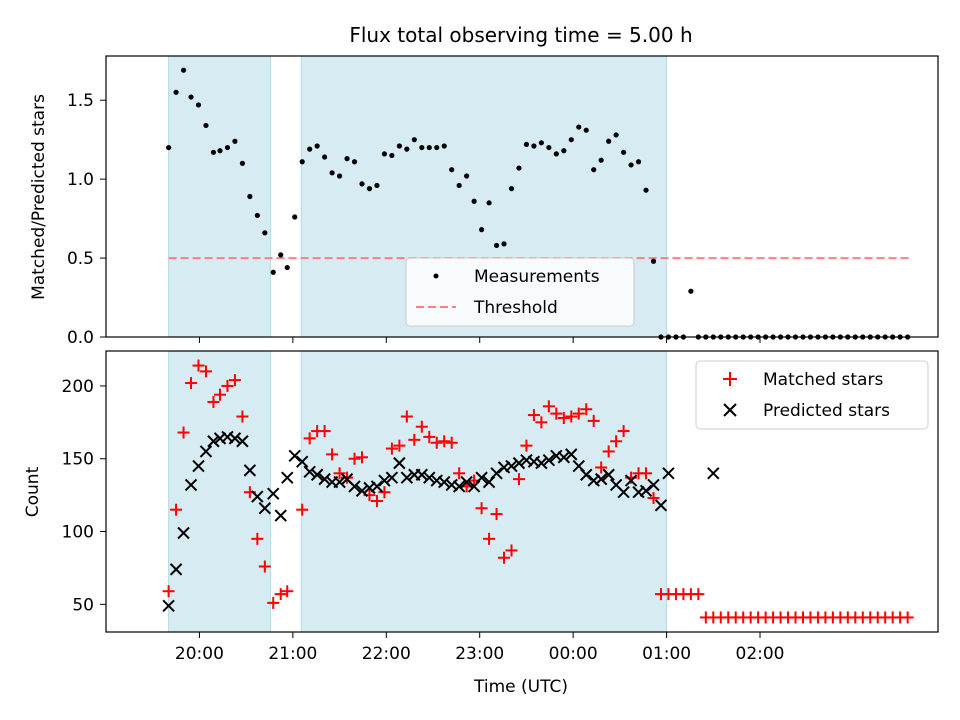 The image size is (960, 720). What do you see at coordinates (537, 277) in the screenshot?
I see `legend-measurements-label: Measurements` at bounding box center [537, 277].